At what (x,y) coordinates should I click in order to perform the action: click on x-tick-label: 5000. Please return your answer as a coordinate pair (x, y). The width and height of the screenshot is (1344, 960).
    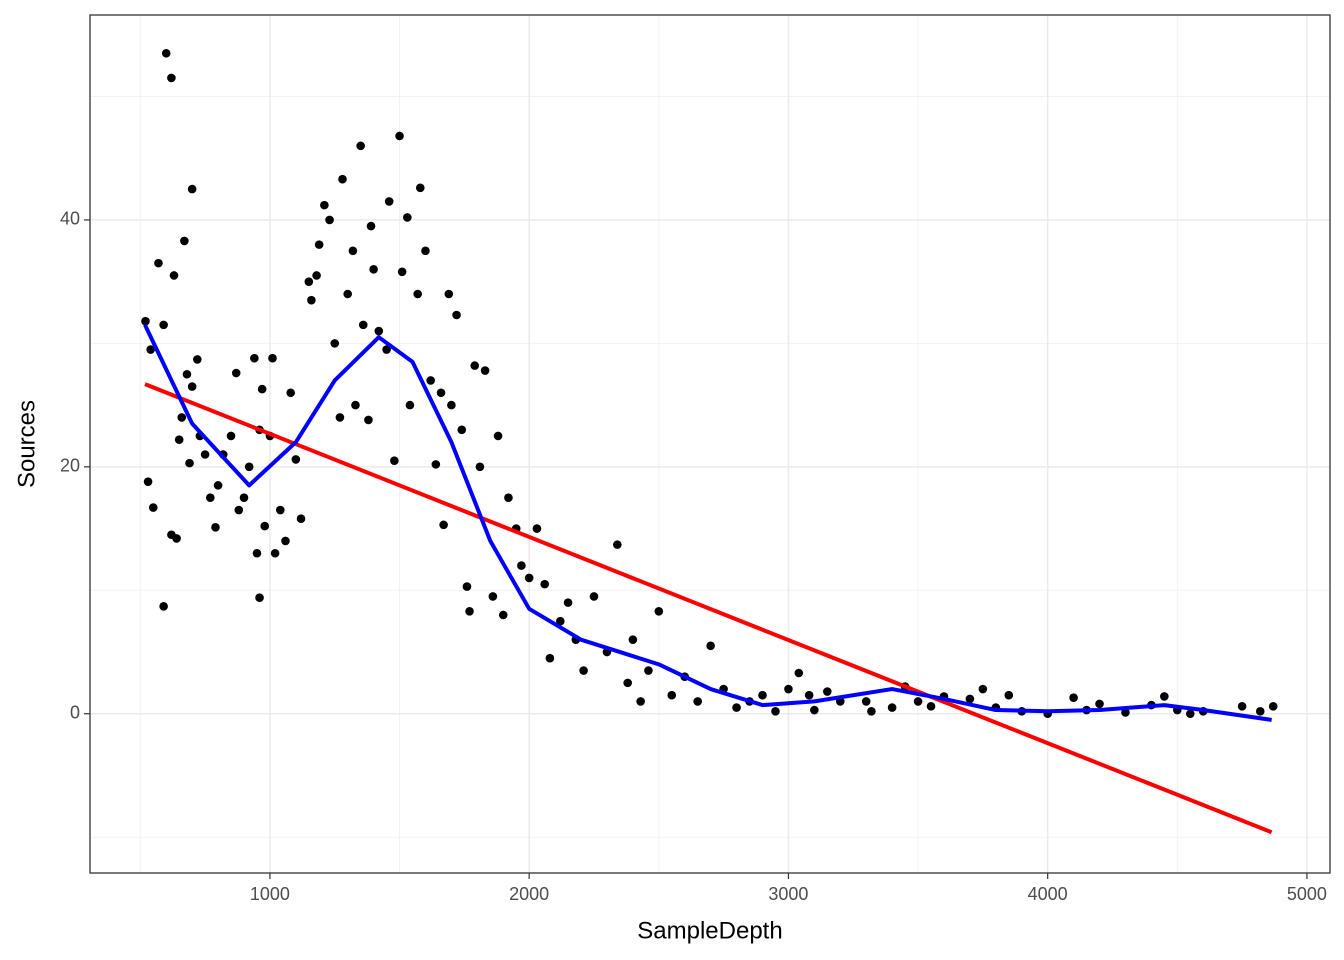
    Looking at the image, I should click on (1307, 894).